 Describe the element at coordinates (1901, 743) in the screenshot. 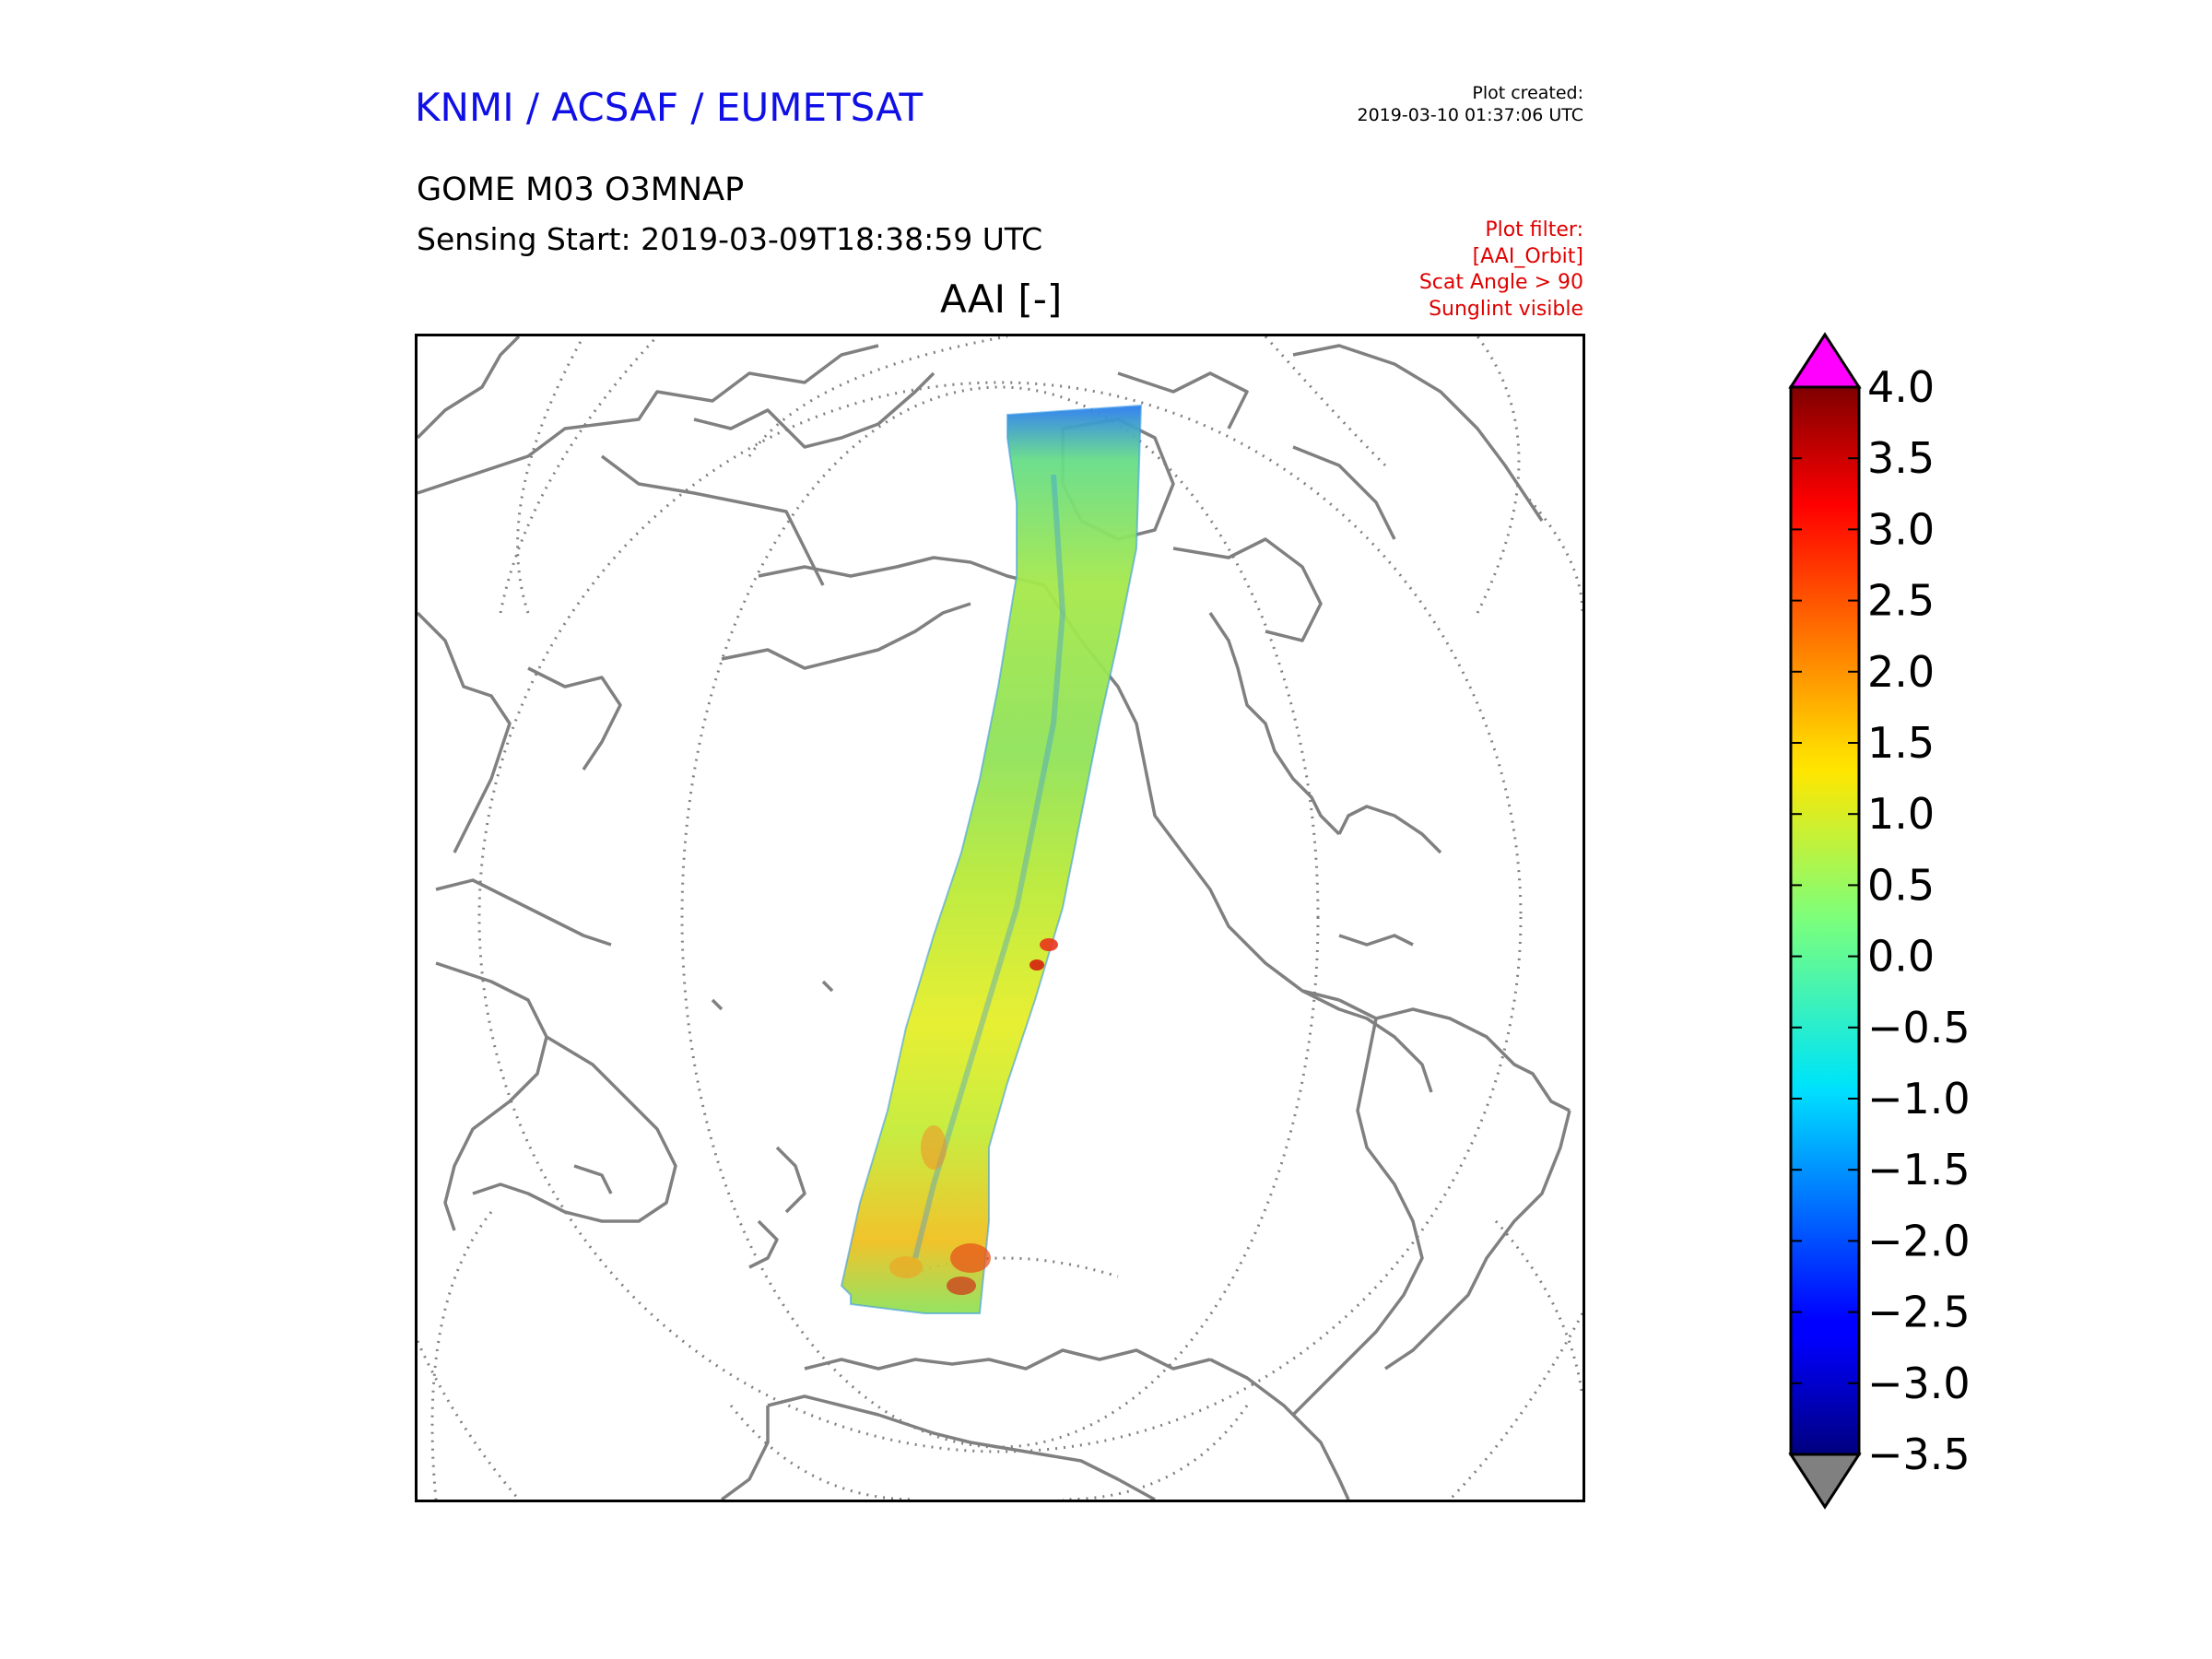

I see `colorbar-tick-label: 1.5` at that location.